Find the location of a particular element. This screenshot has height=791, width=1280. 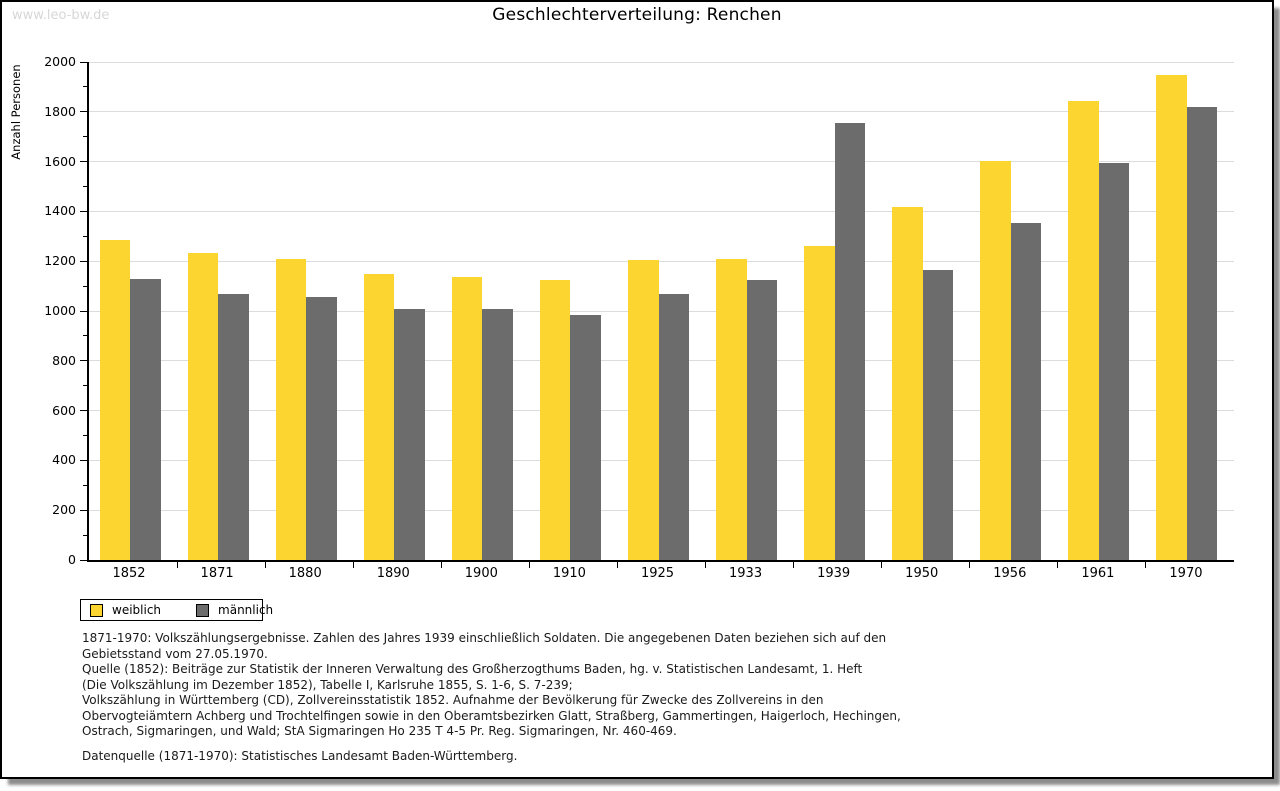

bar-maennlich-1933 is located at coordinates (762, 419).